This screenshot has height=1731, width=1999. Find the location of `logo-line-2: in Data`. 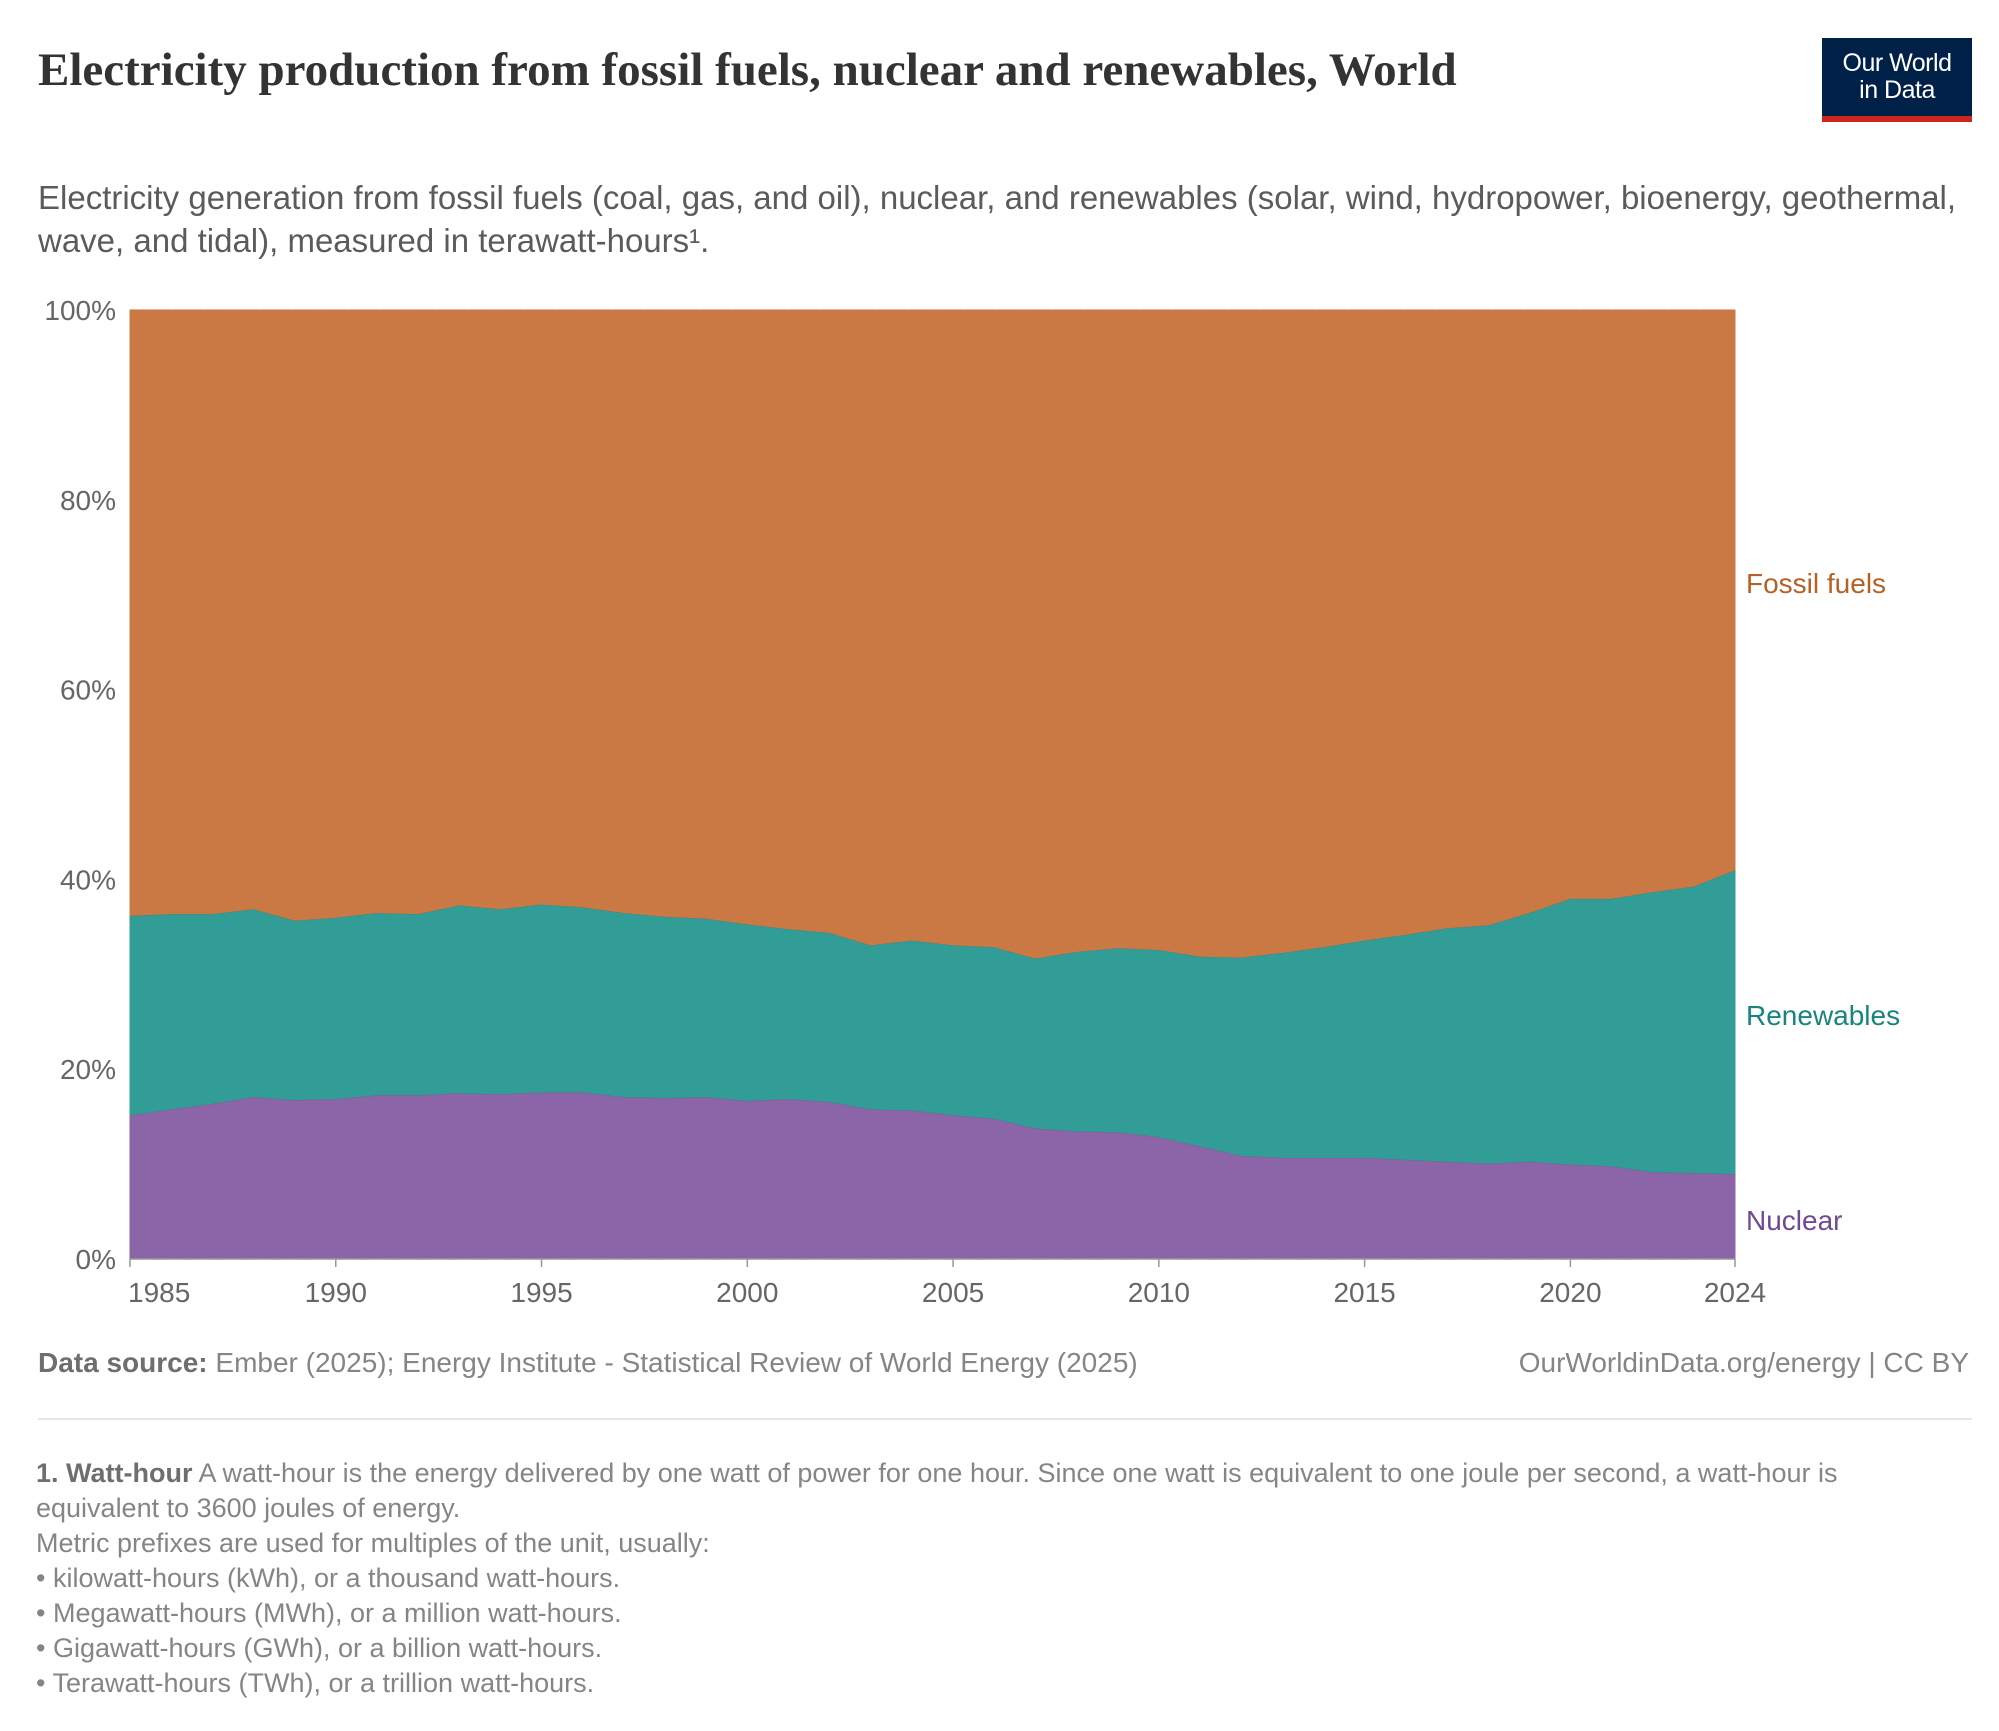

logo-line-2: in Data is located at coordinates (1897, 90).